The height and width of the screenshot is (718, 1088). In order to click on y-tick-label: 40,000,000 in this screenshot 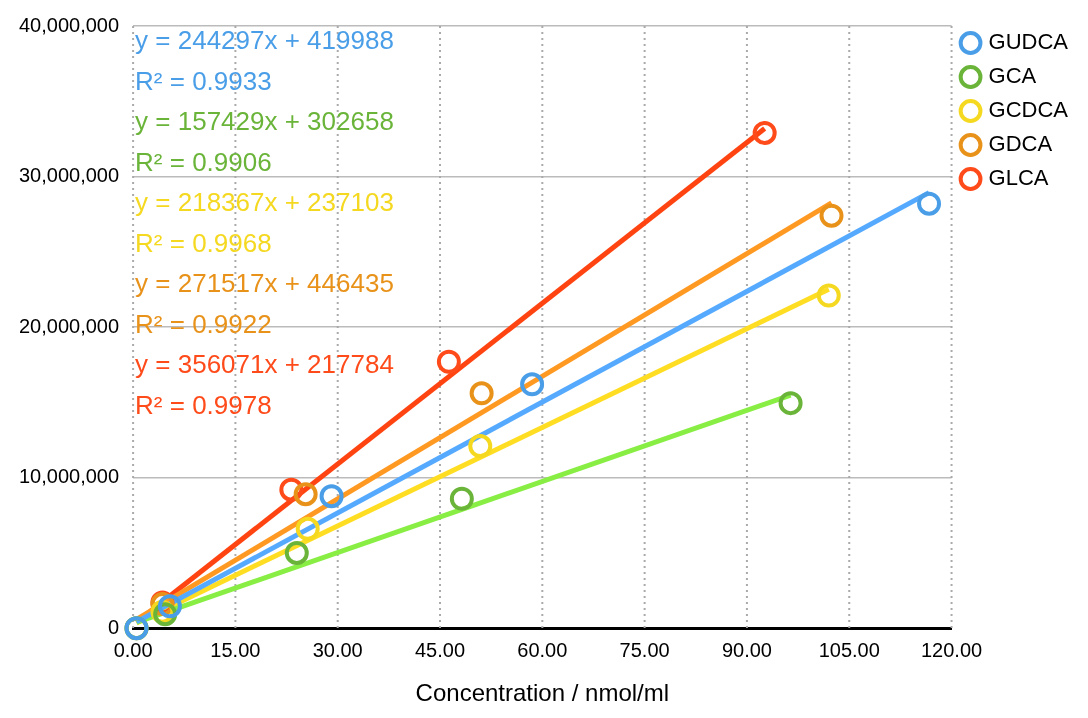, I will do `click(69, 24)`.